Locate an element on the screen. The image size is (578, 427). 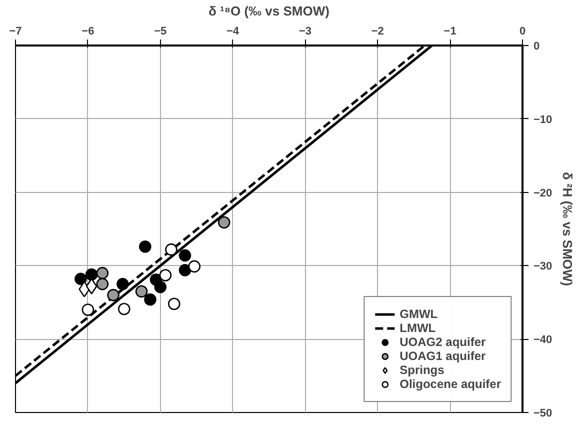
y-tick-label: −50 is located at coordinates (543, 414).